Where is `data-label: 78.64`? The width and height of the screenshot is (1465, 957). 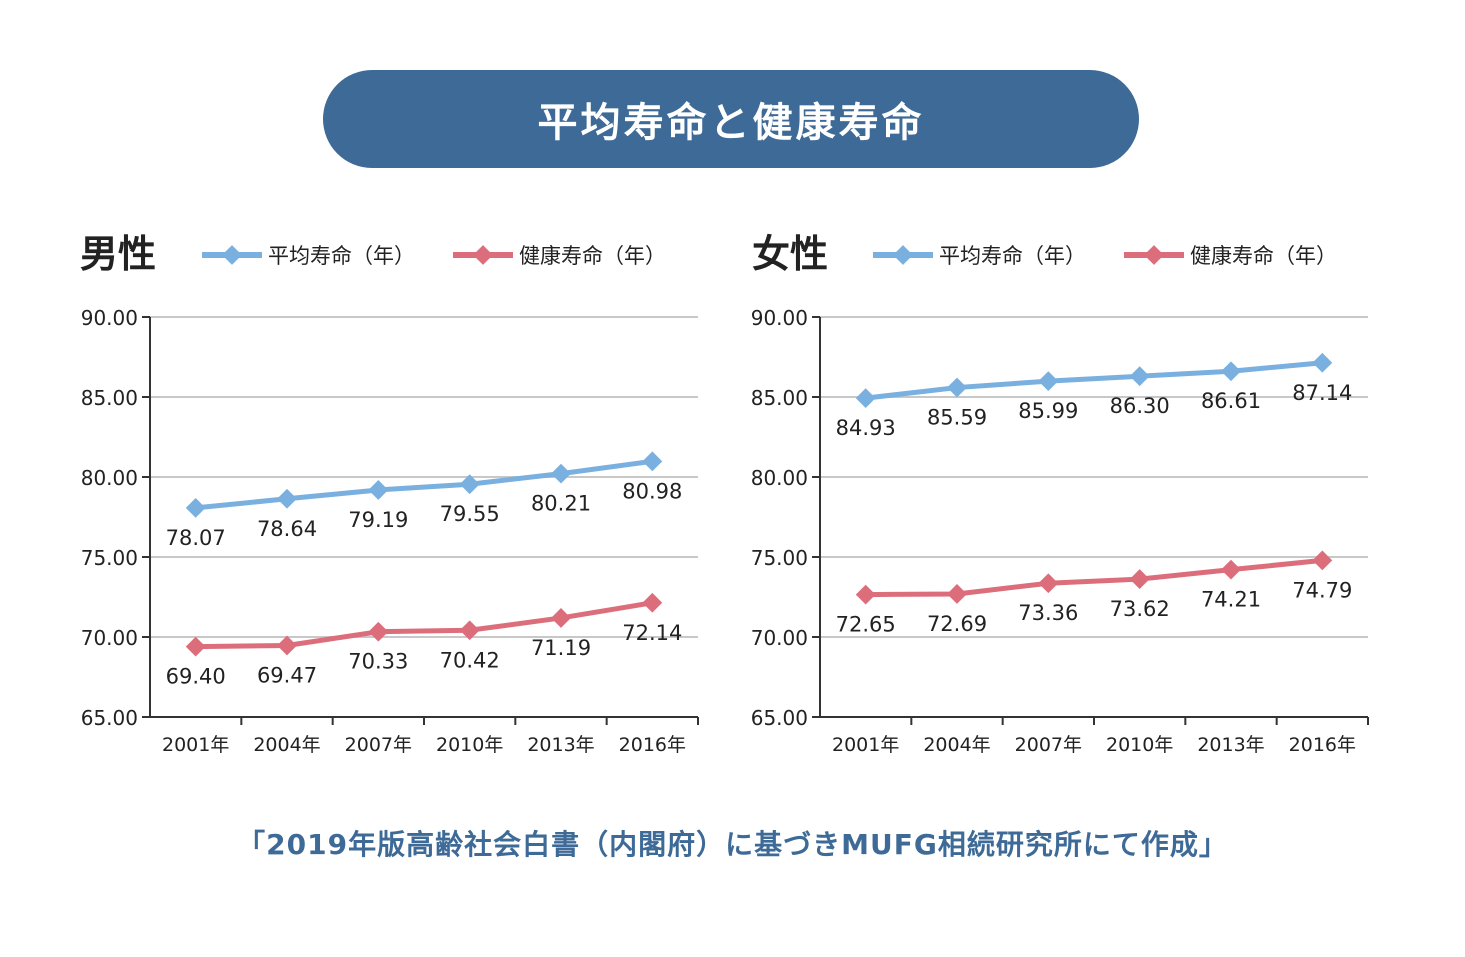
data-label: 78.64 is located at coordinates (287, 529).